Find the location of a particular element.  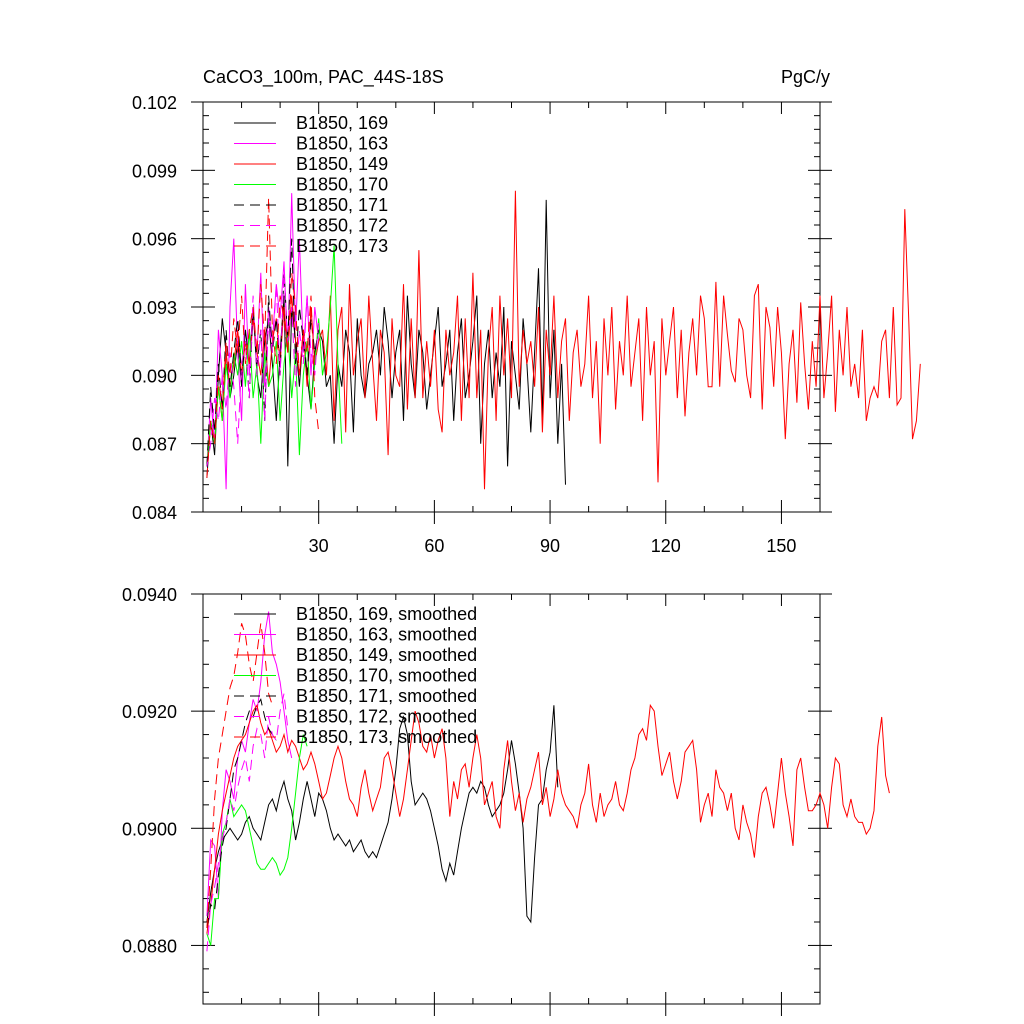

legend-label-1: B1850, 169 is located at coordinates (342, 123).